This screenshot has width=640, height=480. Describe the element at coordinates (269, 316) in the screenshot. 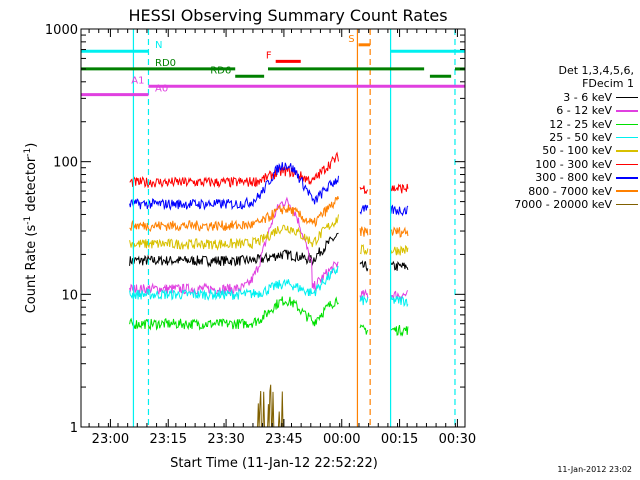

I see `series-line-12-25-keV` at that location.